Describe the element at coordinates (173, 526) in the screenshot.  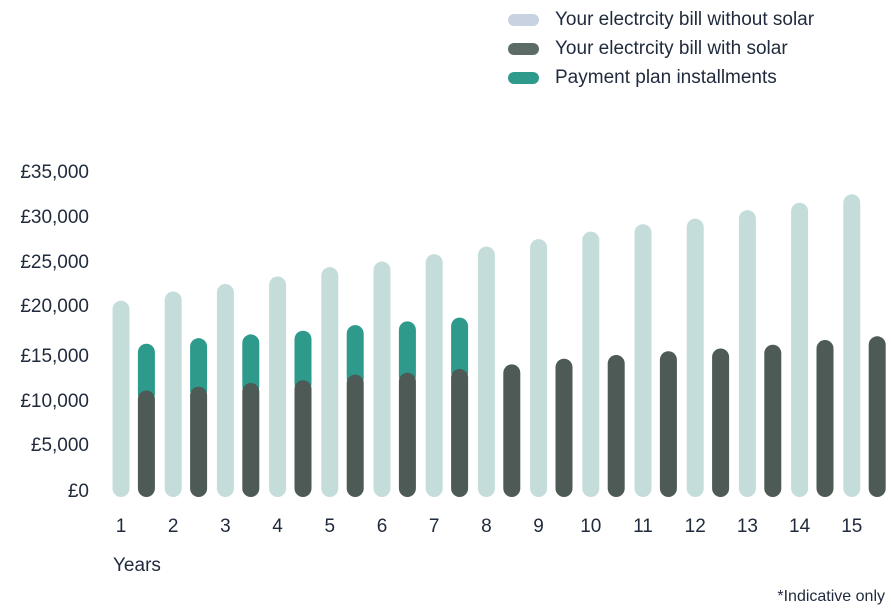
I see `x-tick-label: 2` at that location.